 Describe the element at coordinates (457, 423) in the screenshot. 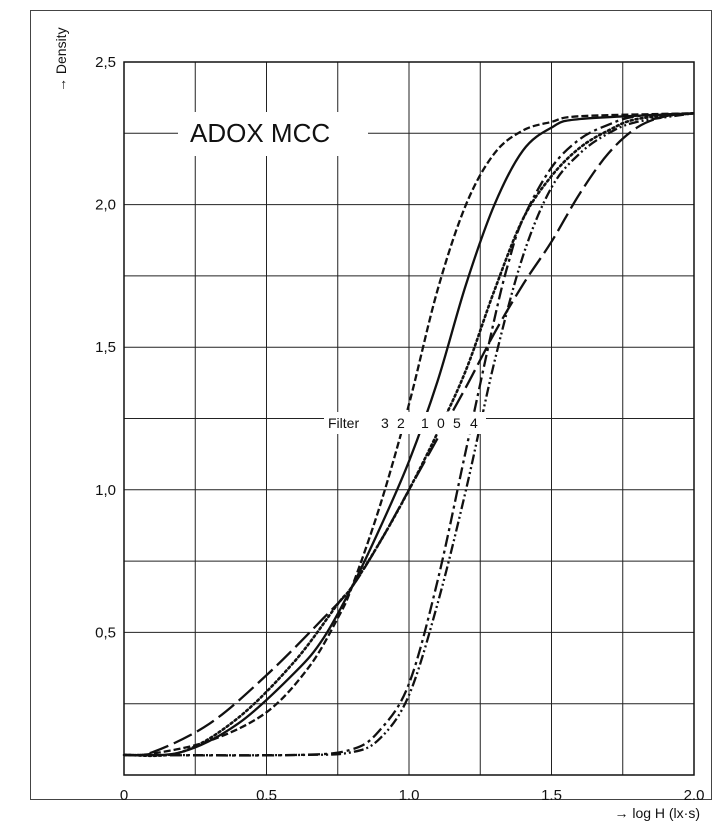

I see `filter-label-5: 5` at that location.